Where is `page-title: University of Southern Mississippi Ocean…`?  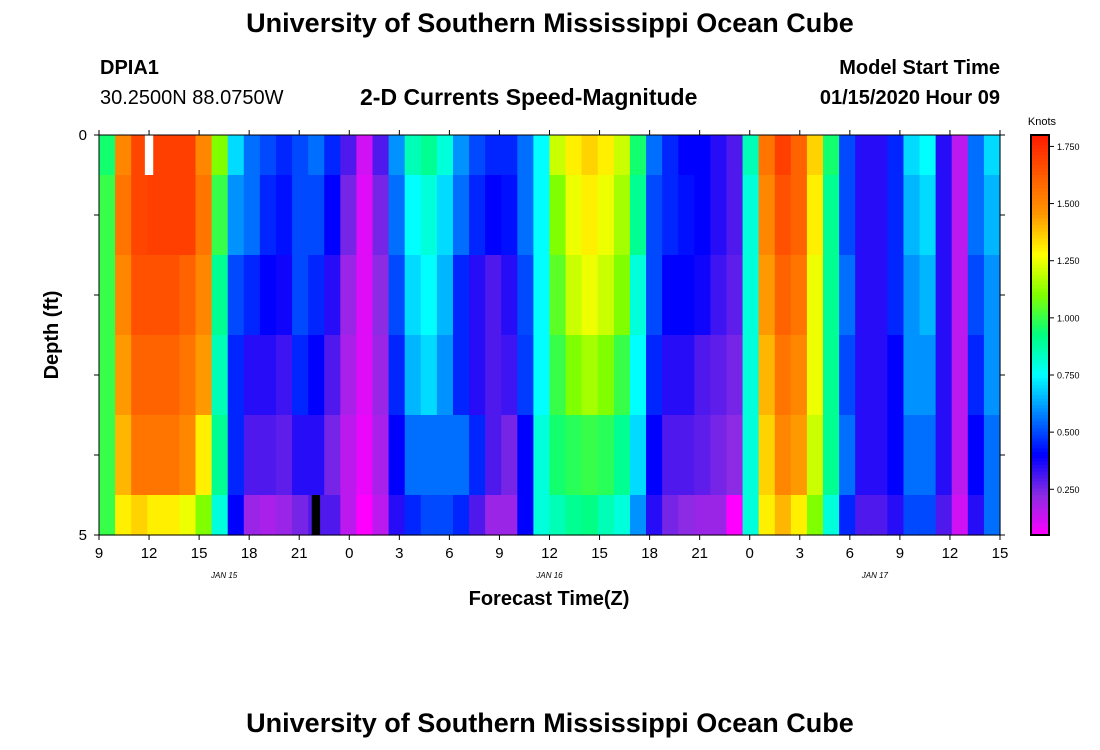 page-title: University of Southern Mississippi Ocean… is located at coordinates (550, 23).